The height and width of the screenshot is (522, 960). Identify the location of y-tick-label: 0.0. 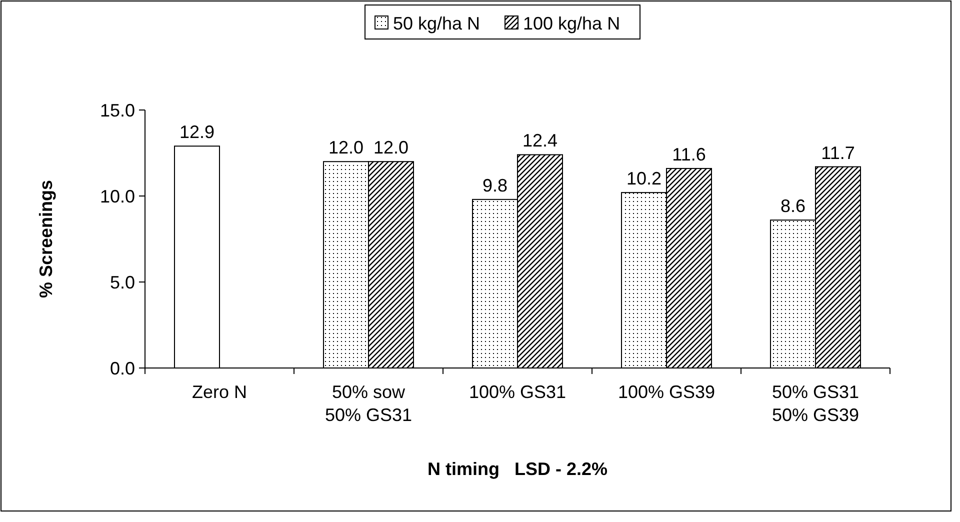
(122, 368).